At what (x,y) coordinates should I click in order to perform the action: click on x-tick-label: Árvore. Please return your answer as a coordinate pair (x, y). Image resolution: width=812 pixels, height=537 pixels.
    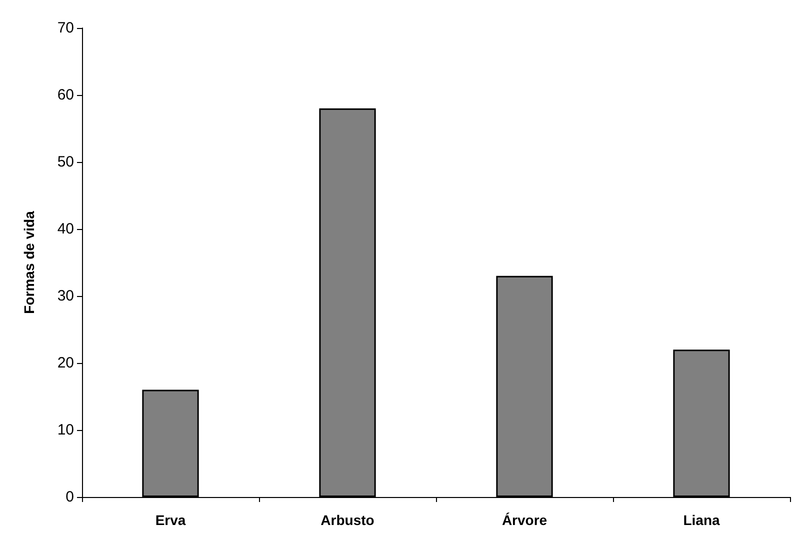
    Looking at the image, I should click on (525, 520).